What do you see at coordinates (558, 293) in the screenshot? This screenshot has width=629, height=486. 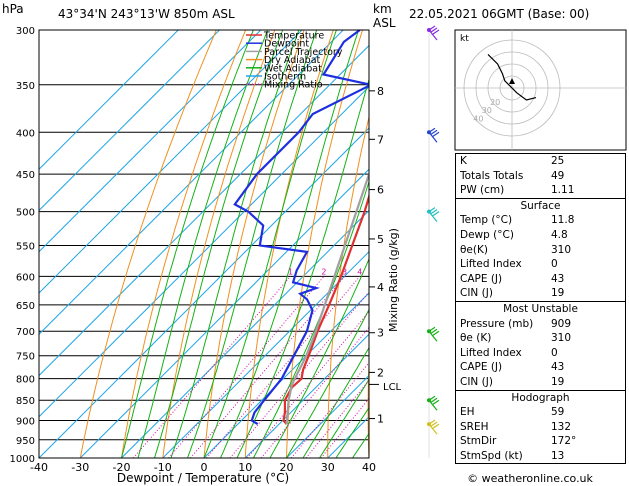 I see `row-value: 19` at bounding box center [558, 293].